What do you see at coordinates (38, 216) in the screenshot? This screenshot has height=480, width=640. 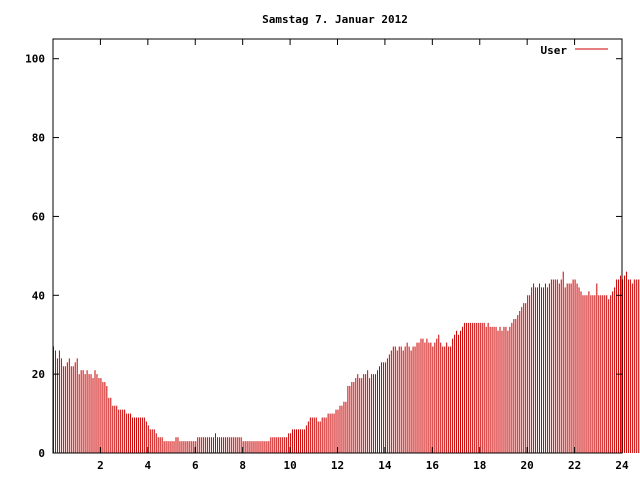 I see `y-tick-label: 60` at bounding box center [38, 216].